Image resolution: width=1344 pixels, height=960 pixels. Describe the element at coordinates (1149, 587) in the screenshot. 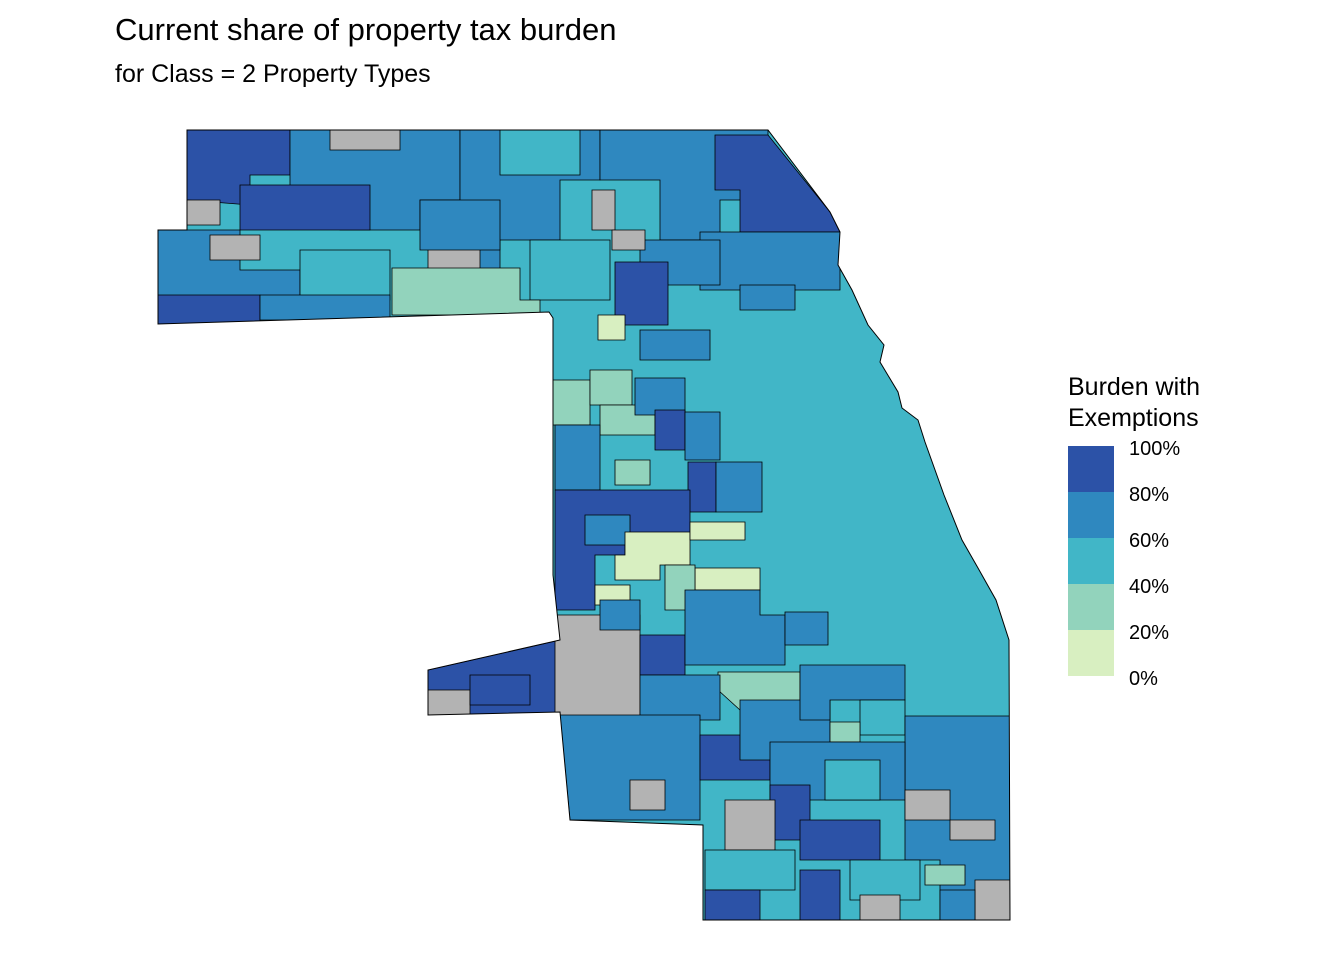

I see `legend-tick-40: 40%` at that location.